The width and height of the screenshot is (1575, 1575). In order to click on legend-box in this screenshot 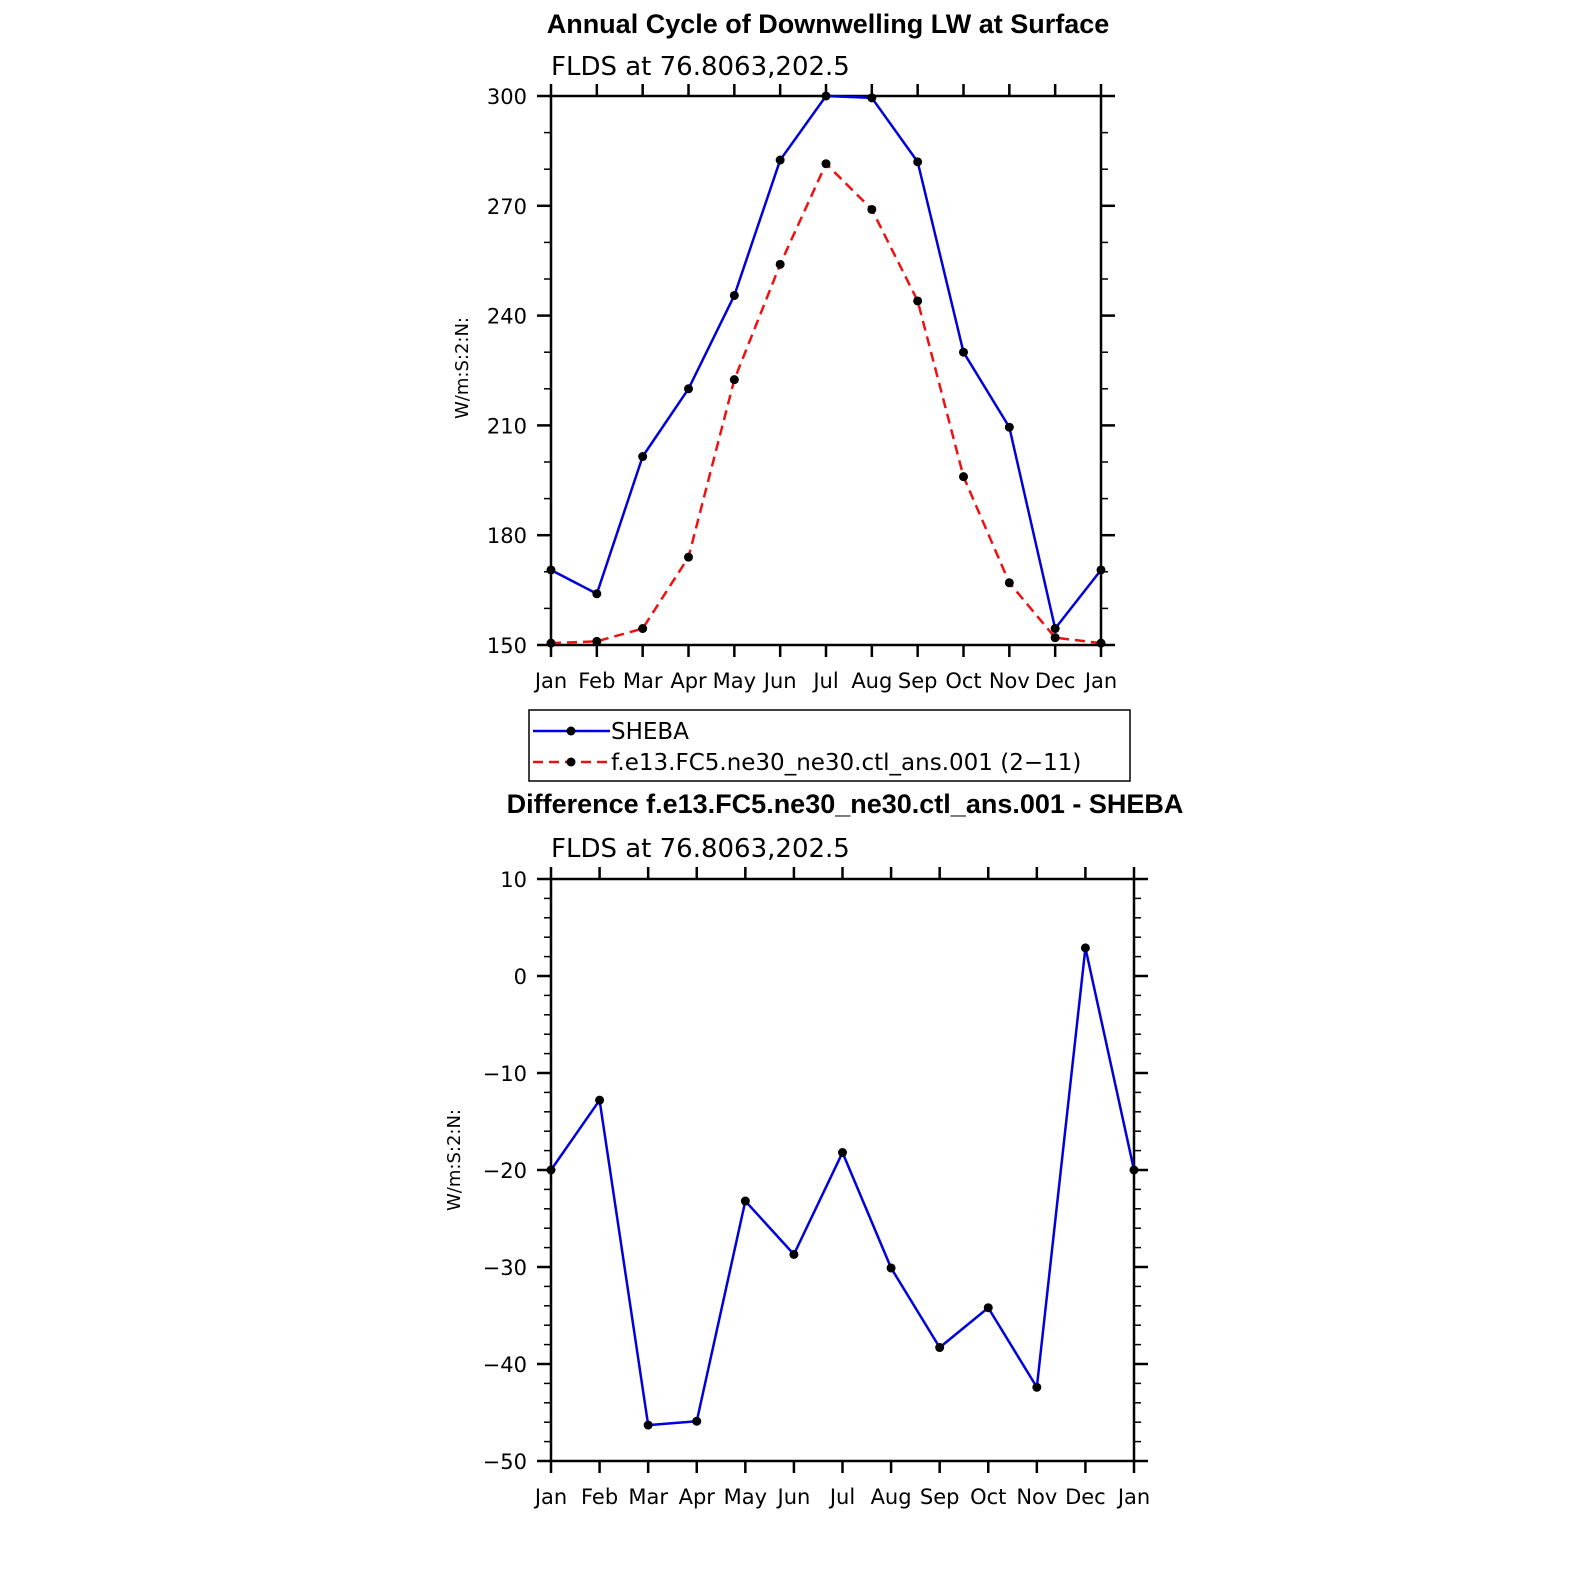, I will do `click(829, 745)`.